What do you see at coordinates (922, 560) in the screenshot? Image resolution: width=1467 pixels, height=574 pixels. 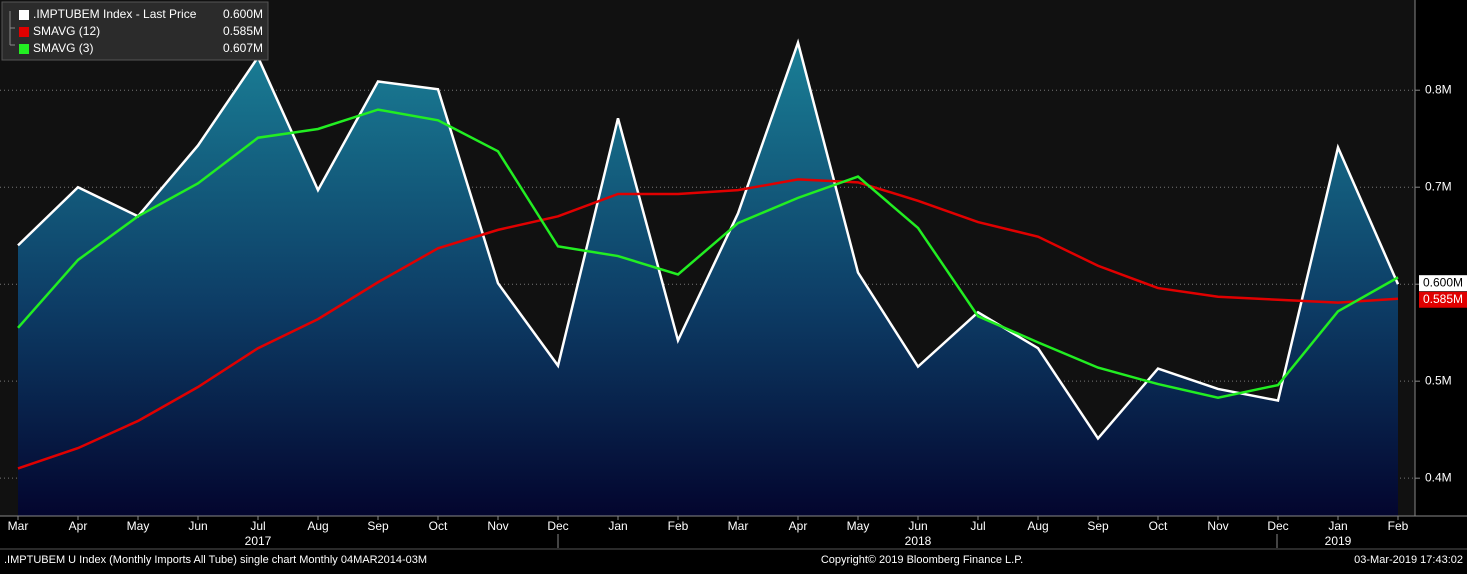 I see `footer-center: Copyright© 2019 Bloomberg Finance L.P.` at bounding box center [922, 560].